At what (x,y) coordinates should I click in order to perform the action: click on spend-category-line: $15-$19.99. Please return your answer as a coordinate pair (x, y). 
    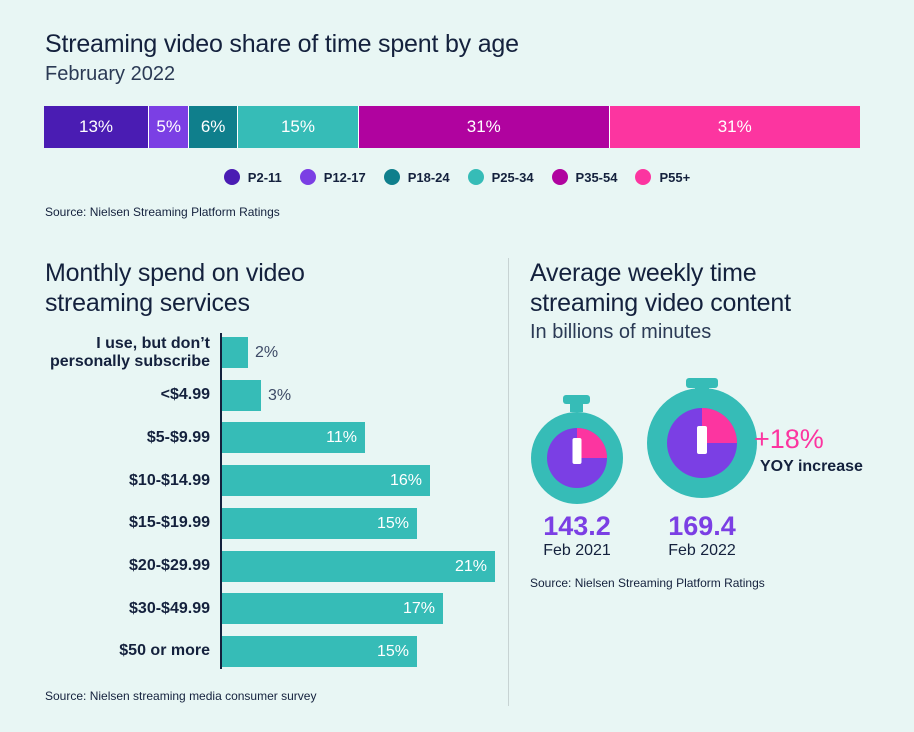
    Looking at the image, I should click on (169, 523).